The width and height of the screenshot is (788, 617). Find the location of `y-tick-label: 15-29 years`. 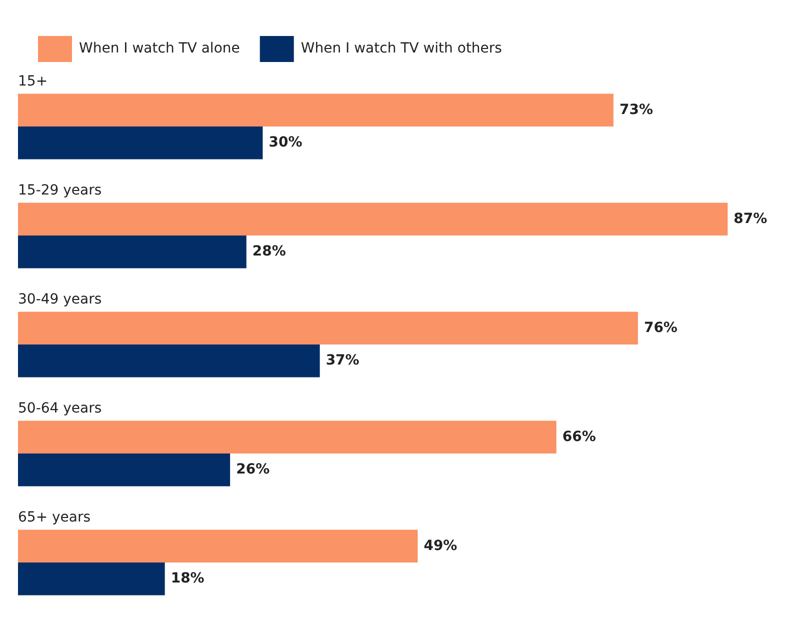

y-tick-label: 15-29 years is located at coordinates (60, 190).